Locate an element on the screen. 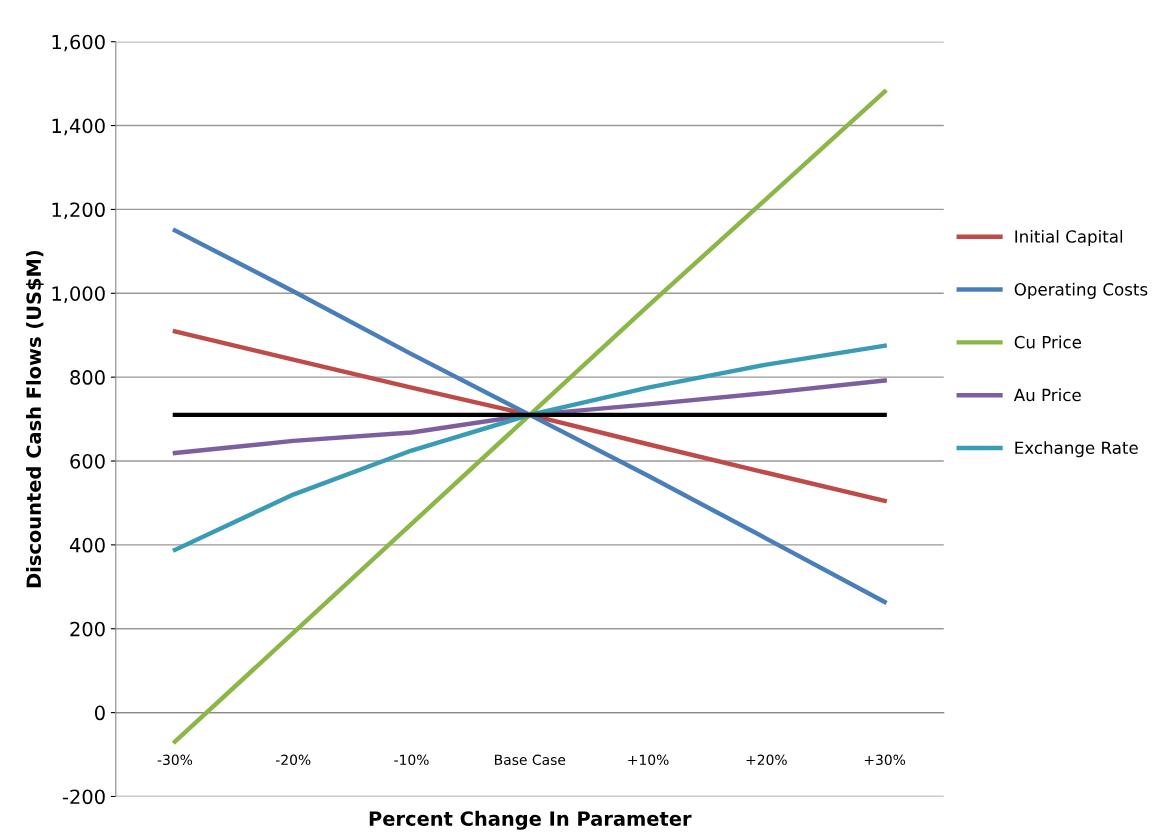 This screenshot has width=1158, height=834. y-tick-label: 1,000 is located at coordinates (78, 294).